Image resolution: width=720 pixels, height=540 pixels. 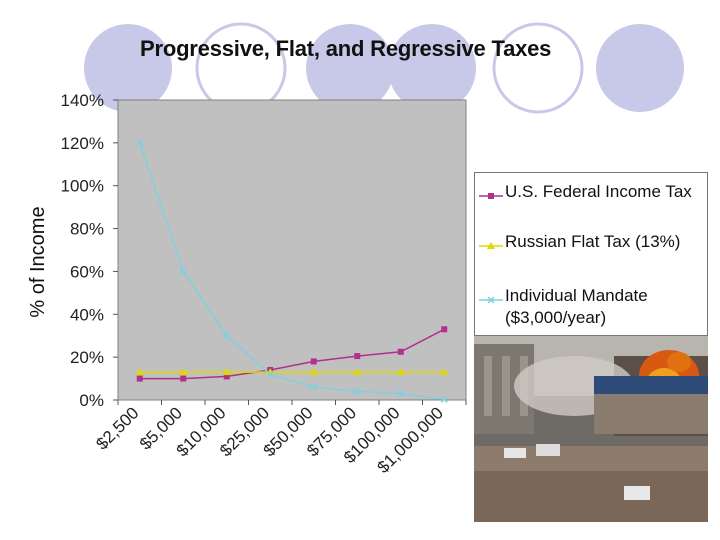 I want to click on y-tick-label: 80%, so click(x=87, y=229).